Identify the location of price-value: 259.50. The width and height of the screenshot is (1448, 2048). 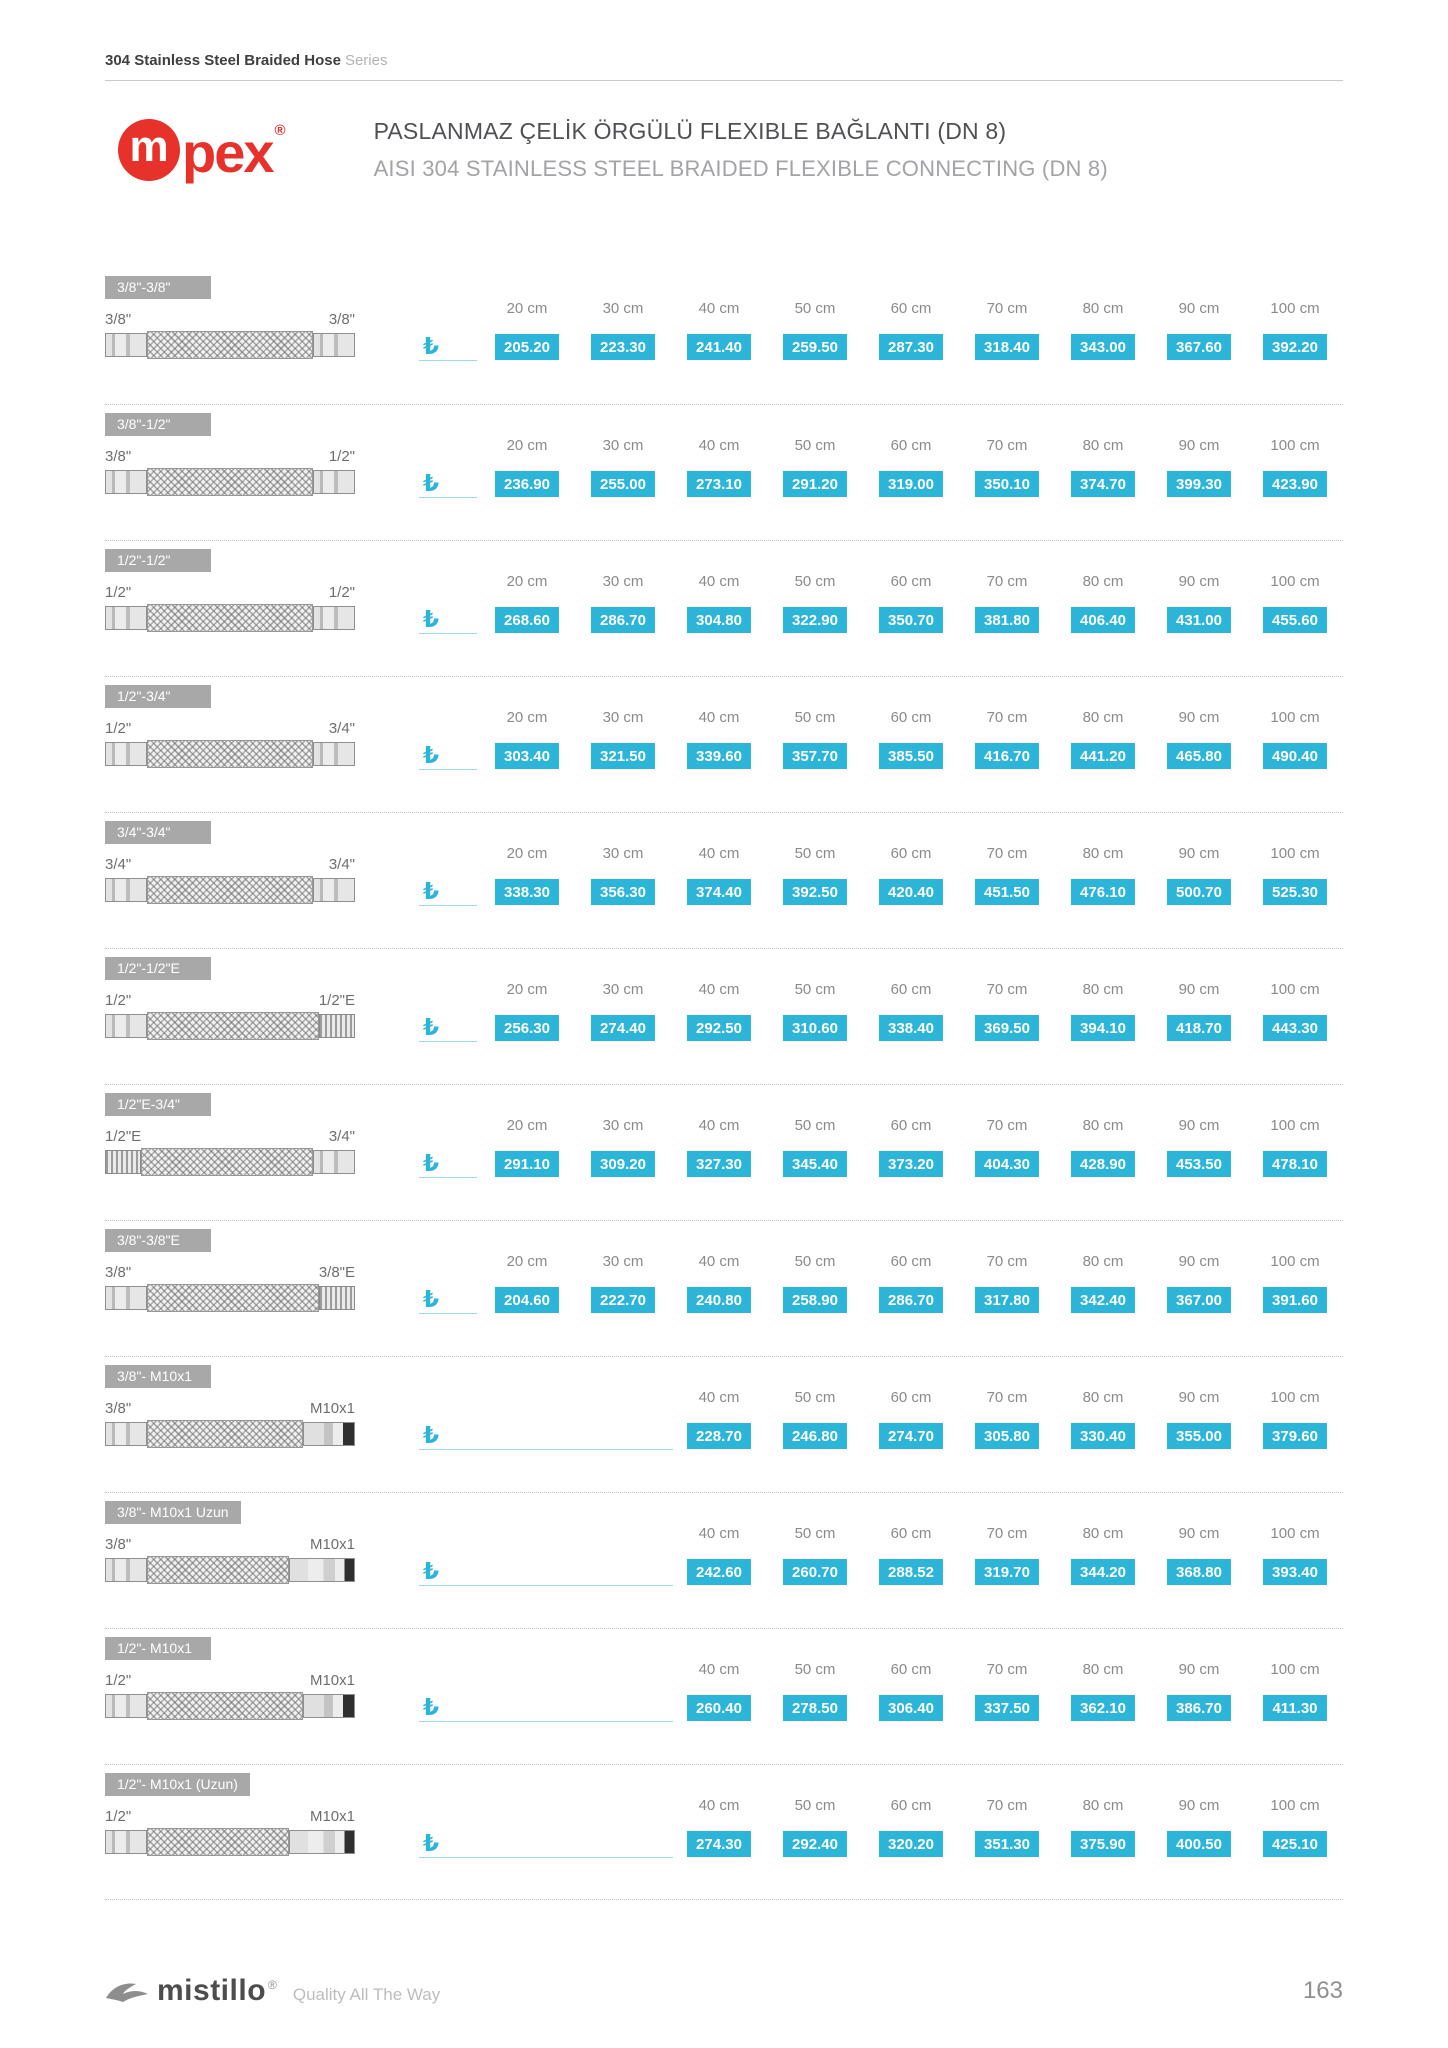
(815, 346).